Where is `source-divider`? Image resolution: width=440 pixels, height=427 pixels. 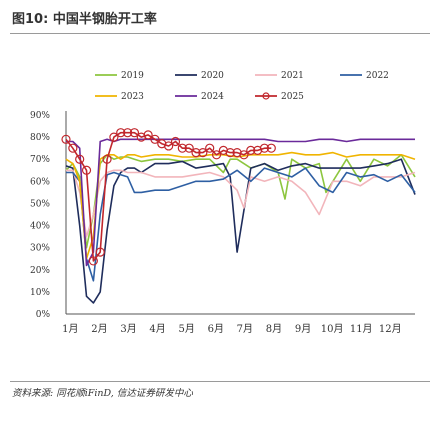
source-divider is located at coordinates (220, 381).